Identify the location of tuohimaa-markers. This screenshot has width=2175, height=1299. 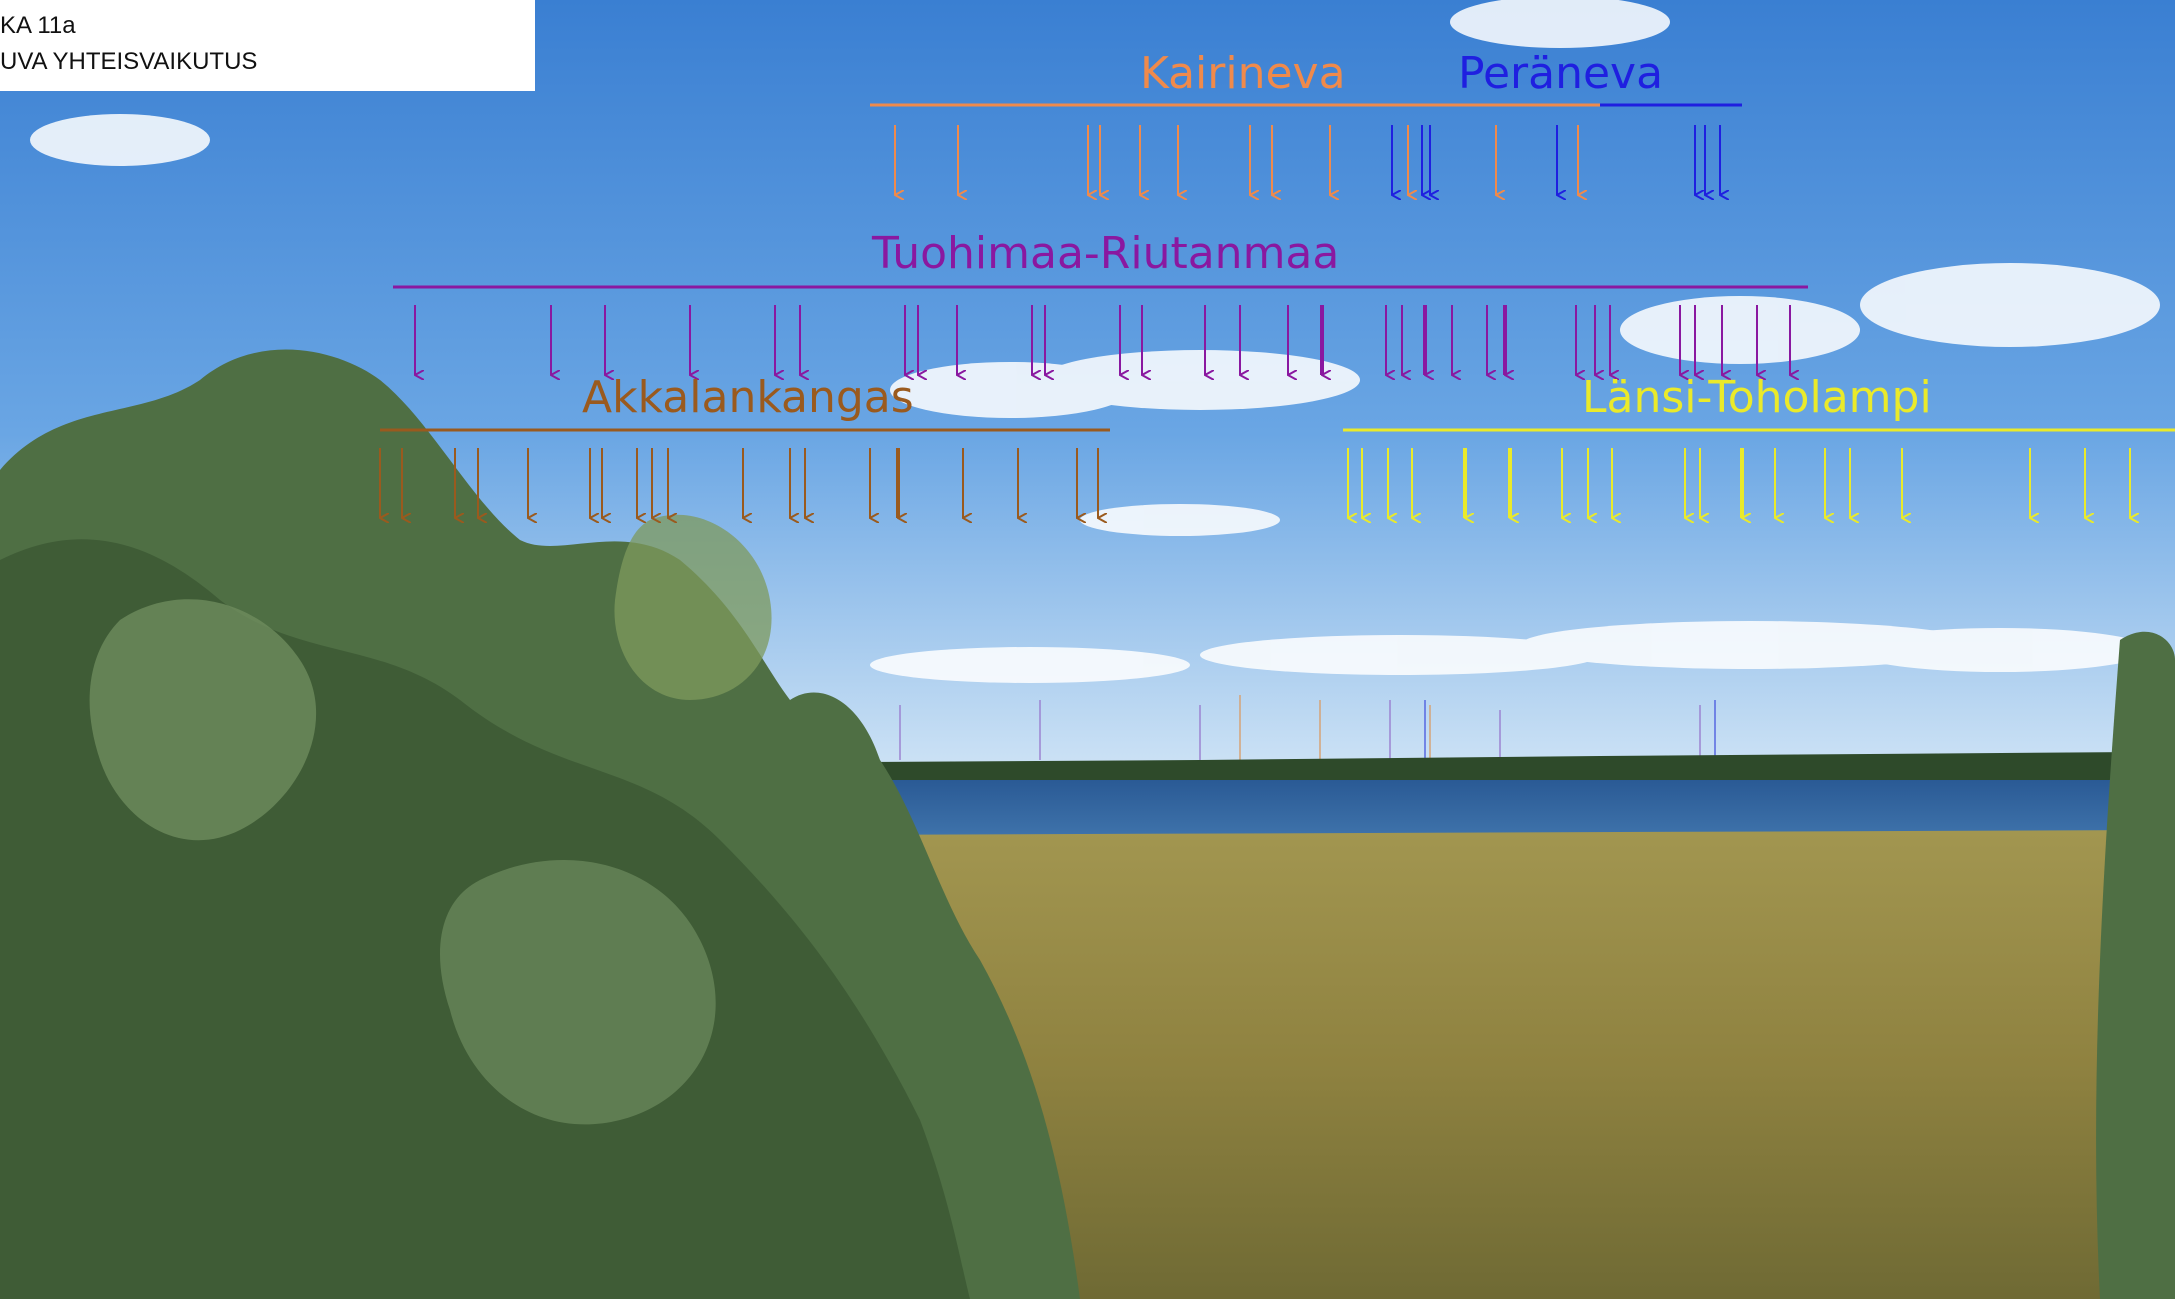
(1100, 330).